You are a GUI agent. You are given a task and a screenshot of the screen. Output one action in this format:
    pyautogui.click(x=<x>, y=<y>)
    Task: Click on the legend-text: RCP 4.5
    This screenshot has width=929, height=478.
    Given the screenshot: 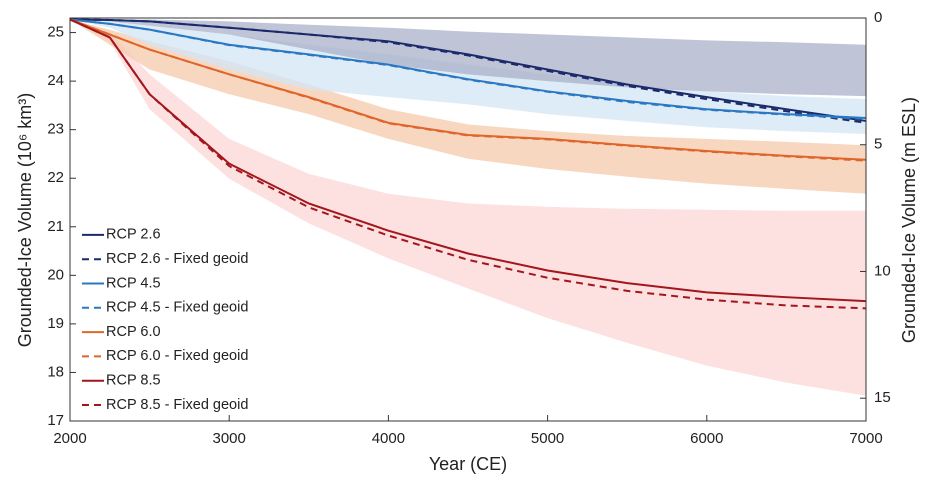 What is the action you would take?
    pyautogui.click(x=133, y=283)
    